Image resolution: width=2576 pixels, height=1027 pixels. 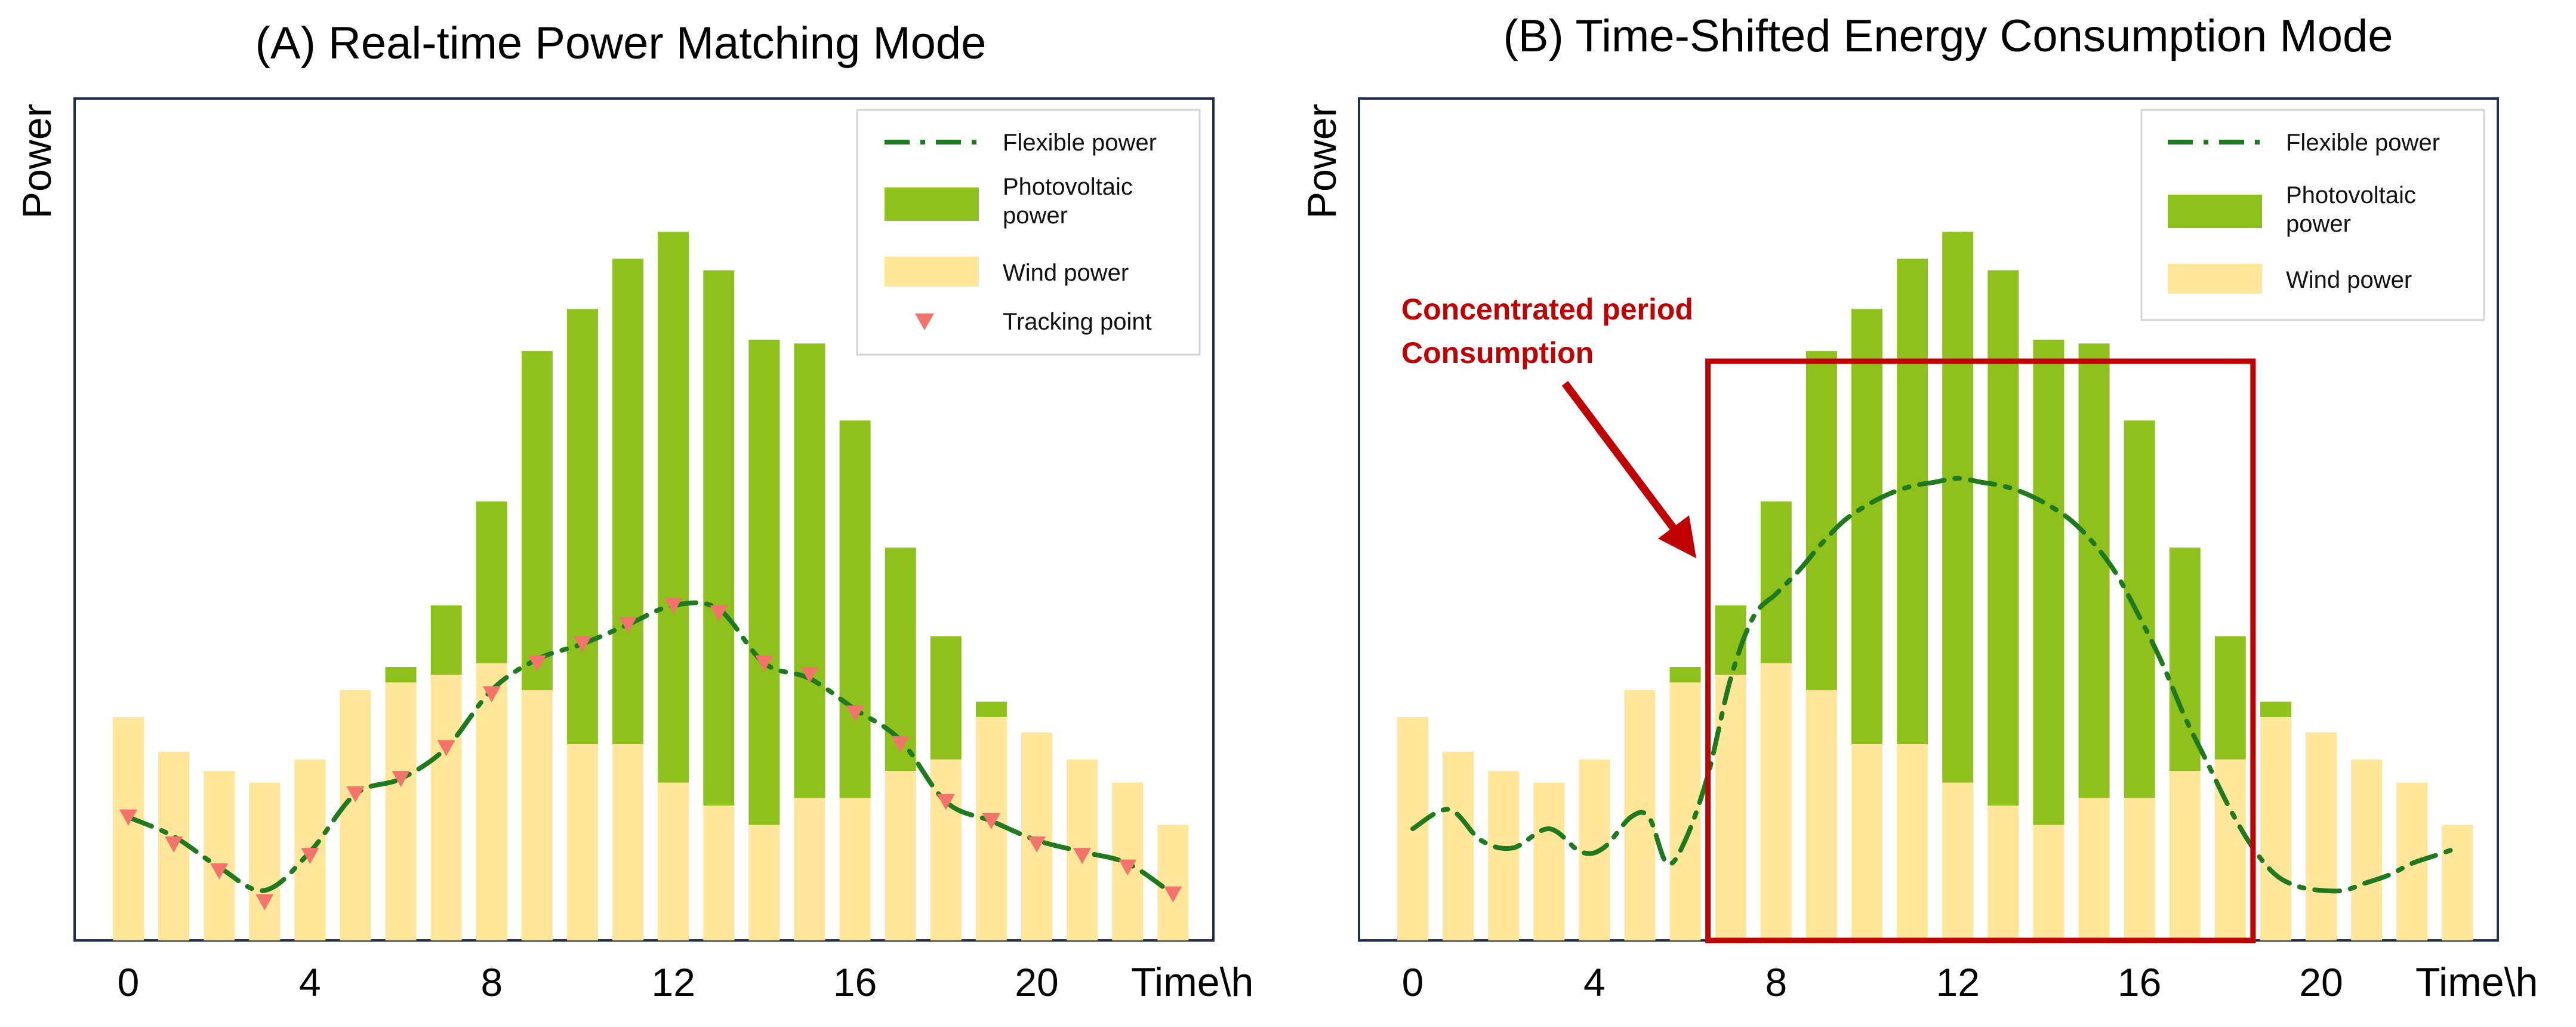 What do you see at coordinates (924, 321) in the screenshot?
I see `legend-swatch-tracking-a` at bounding box center [924, 321].